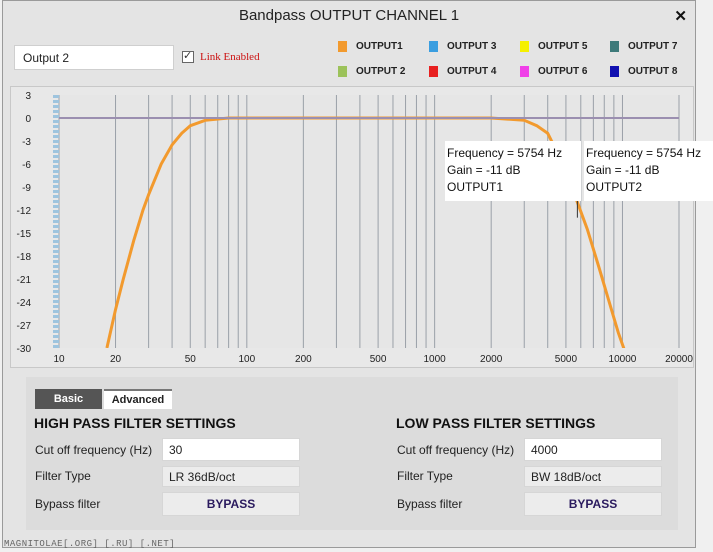 The width and height of the screenshot is (713, 552). I want to click on hpf-cutoff-input, so click(231, 449).